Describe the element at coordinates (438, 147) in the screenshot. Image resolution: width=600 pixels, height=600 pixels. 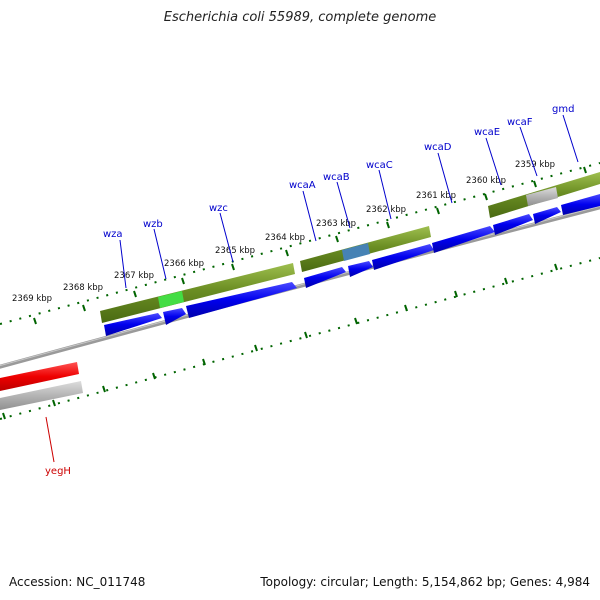
I see `gene-label-wcaD: wcaD` at that location.